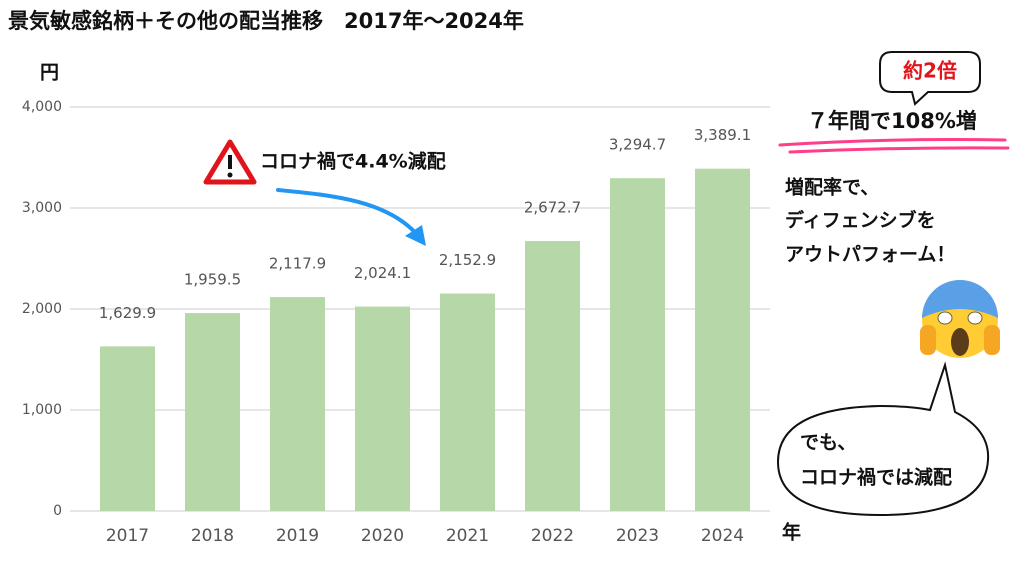 The image size is (1024, 576). I want to click on annotation-text: ７年間で108%増, so click(892, 121).